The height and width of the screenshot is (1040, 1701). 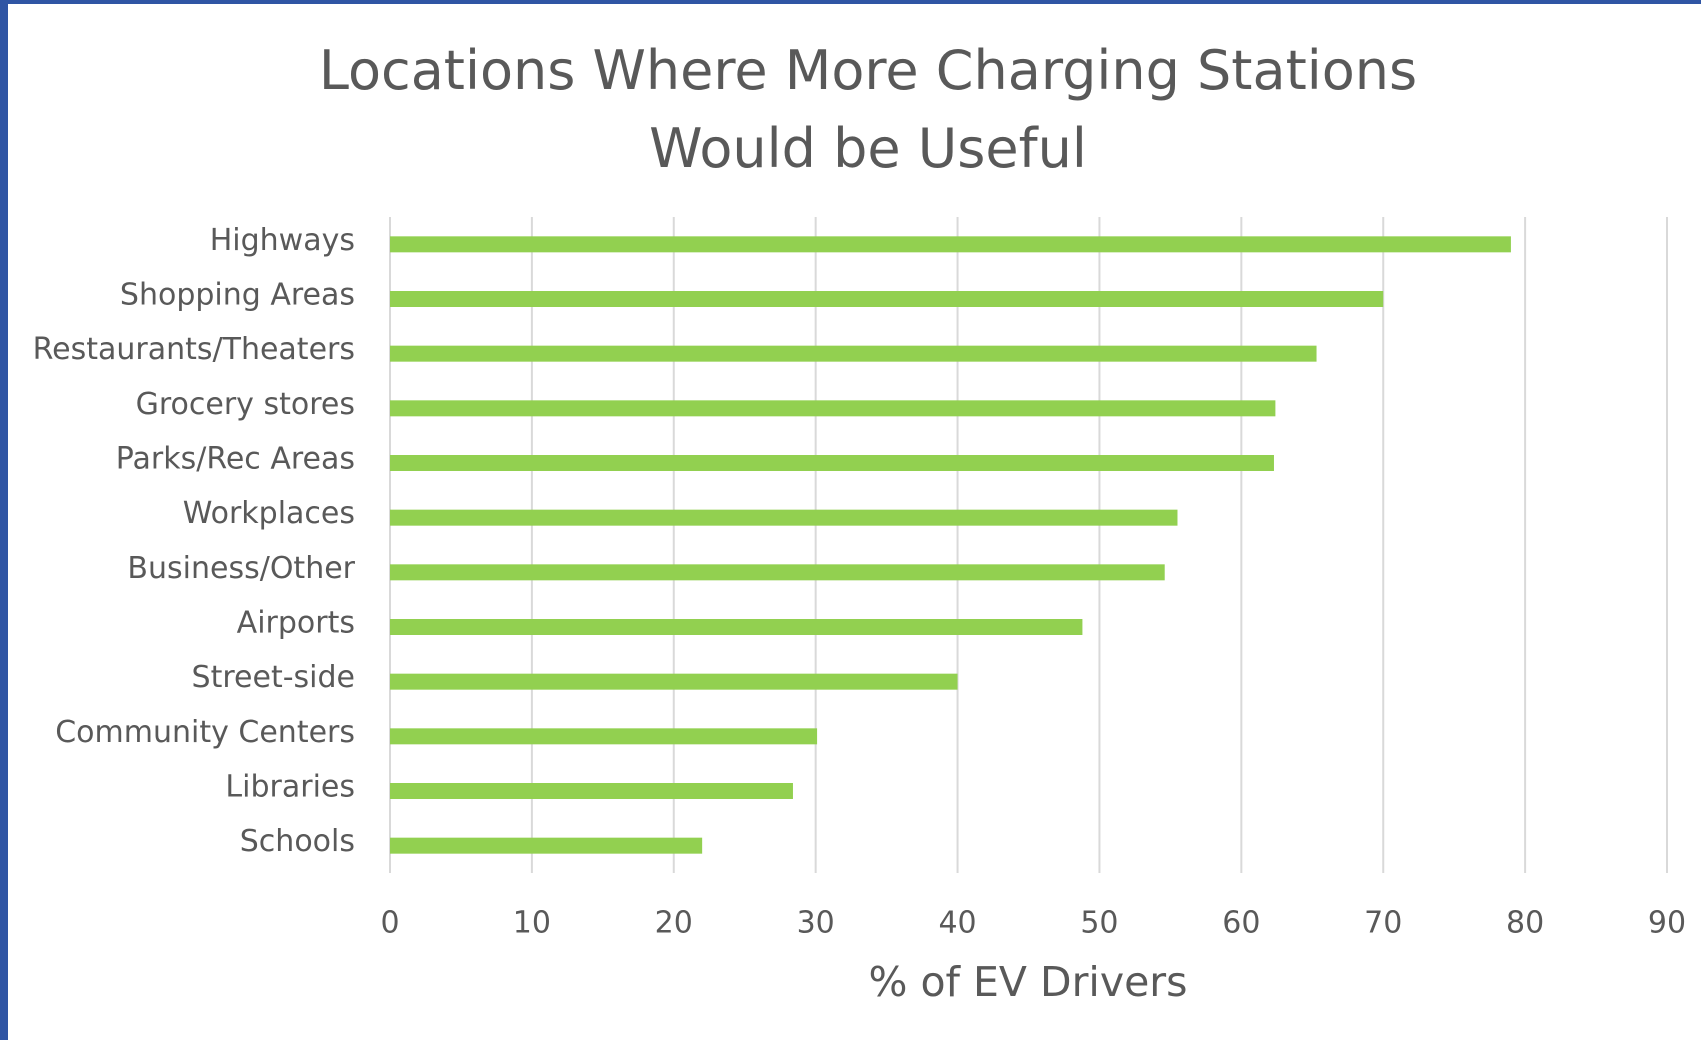 I want to click on x-tick-label: 50, so click(x=1099, y=923).